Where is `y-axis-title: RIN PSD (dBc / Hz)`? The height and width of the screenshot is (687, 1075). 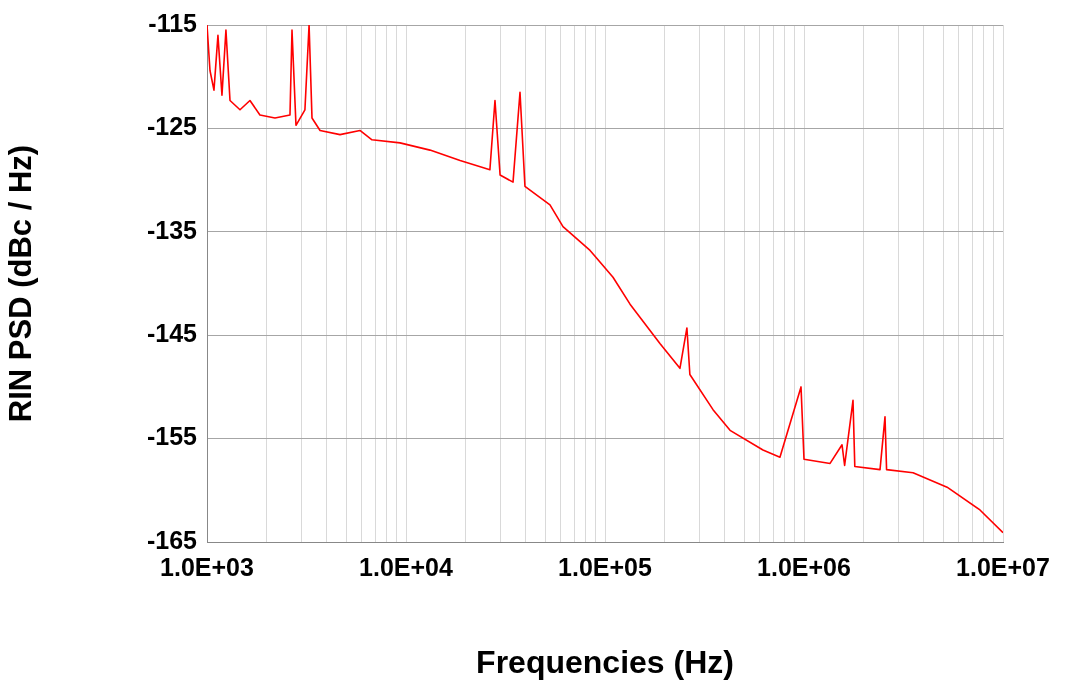 y-axis-title: RIN PSD (dBc / Hz) is located at coordinates (21, 283).